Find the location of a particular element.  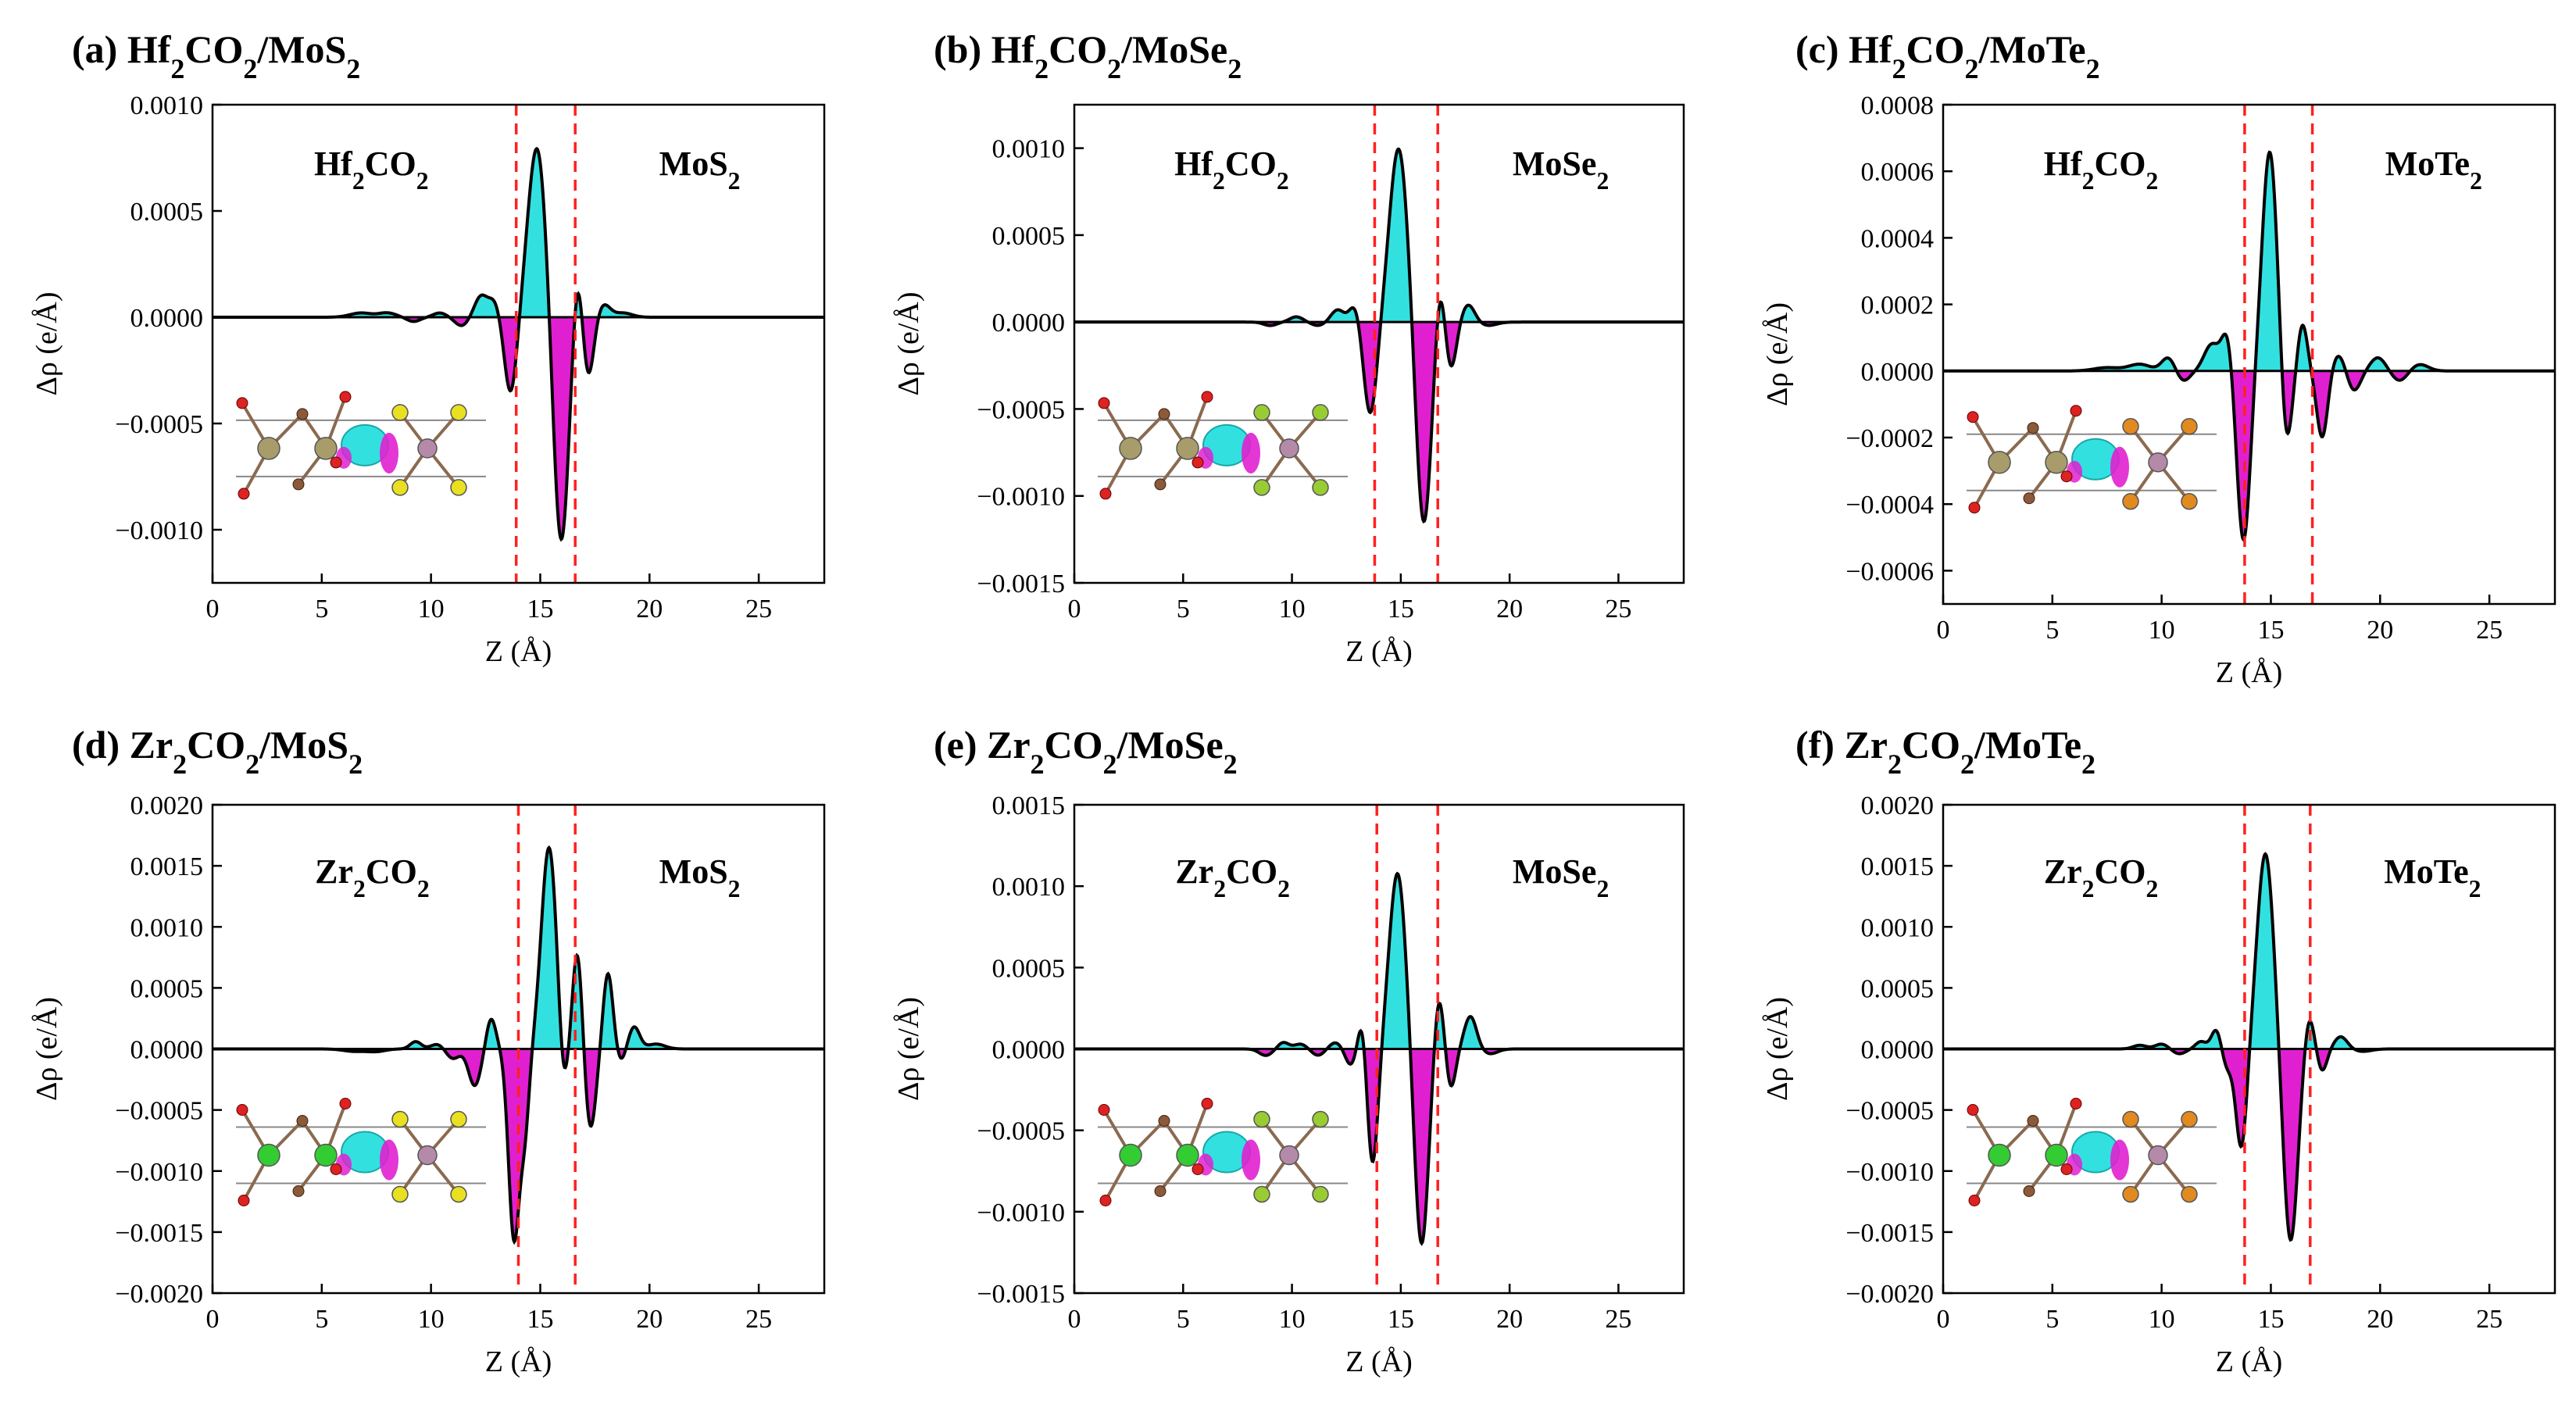

y-tick-label: 0.0015 is located at coordinates (1898, 866).